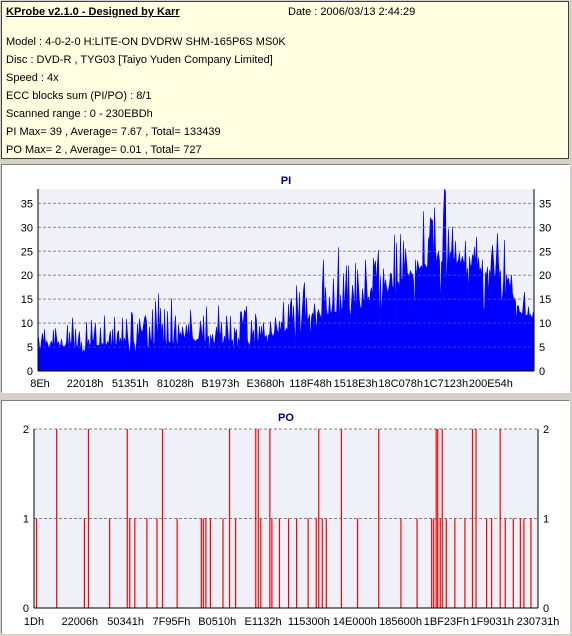 The image size is (572, 636). Describe the element at coordinates (27, 276) in the screenshot. I see `y-tick-label-left: 20` at that location.